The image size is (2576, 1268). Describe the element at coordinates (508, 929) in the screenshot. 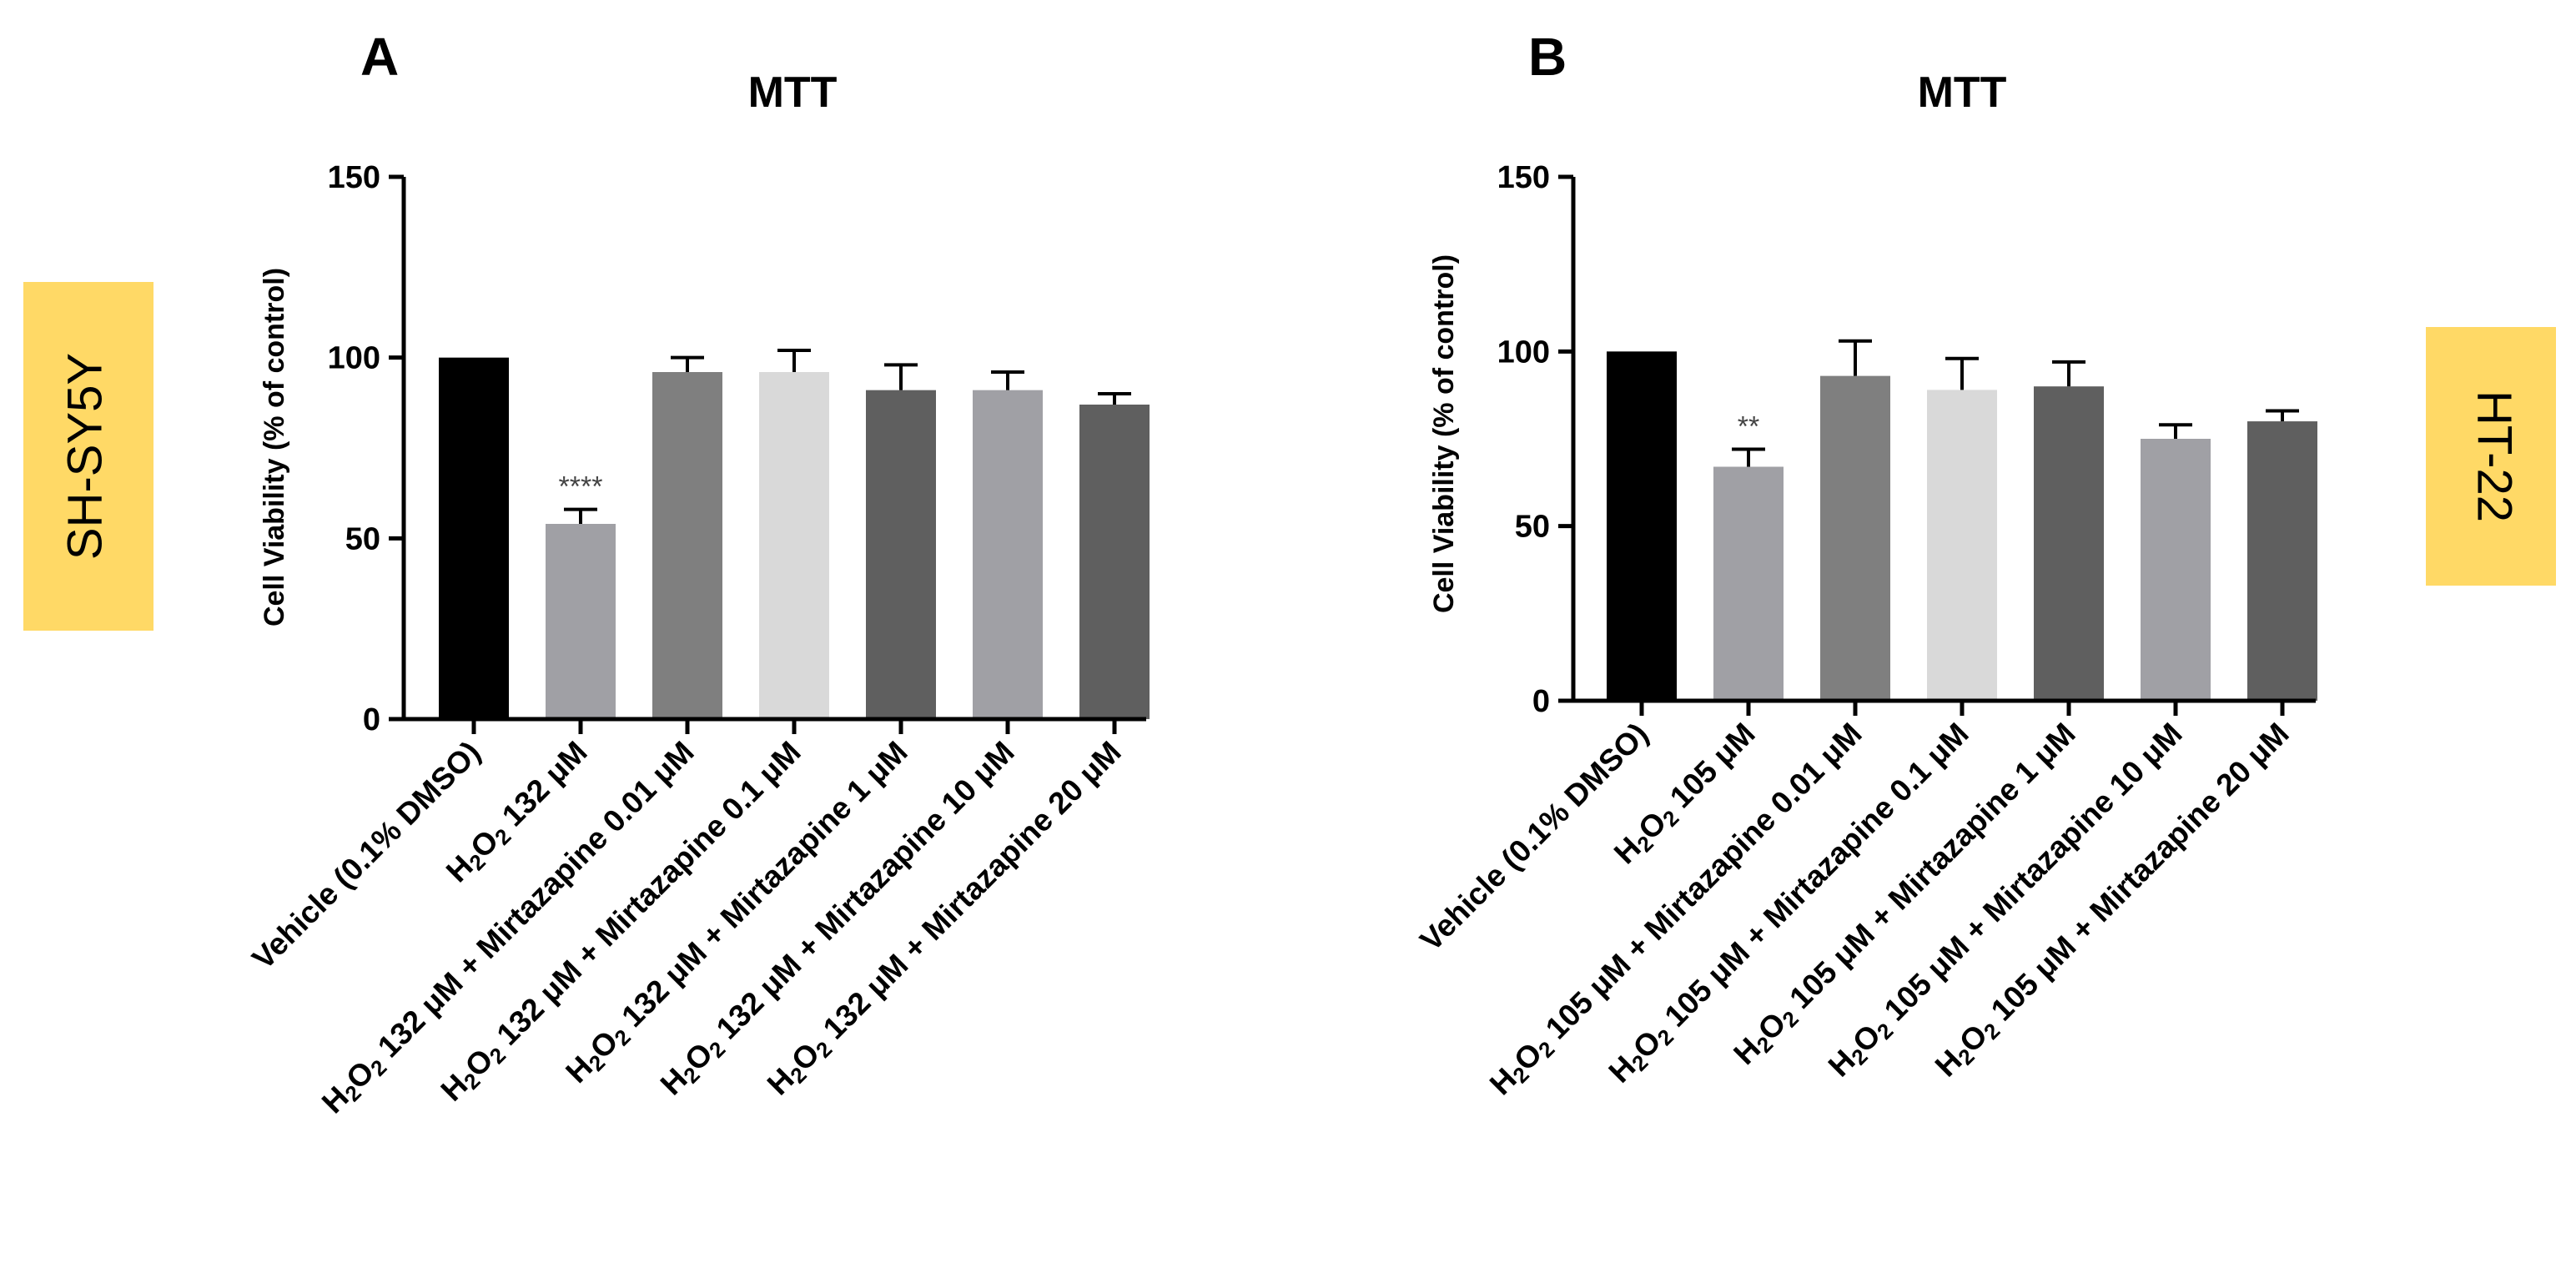

I see `x-tick-label-a-3: H2O2 132 μM + Mirtazapine 0.01 μM` at that location.